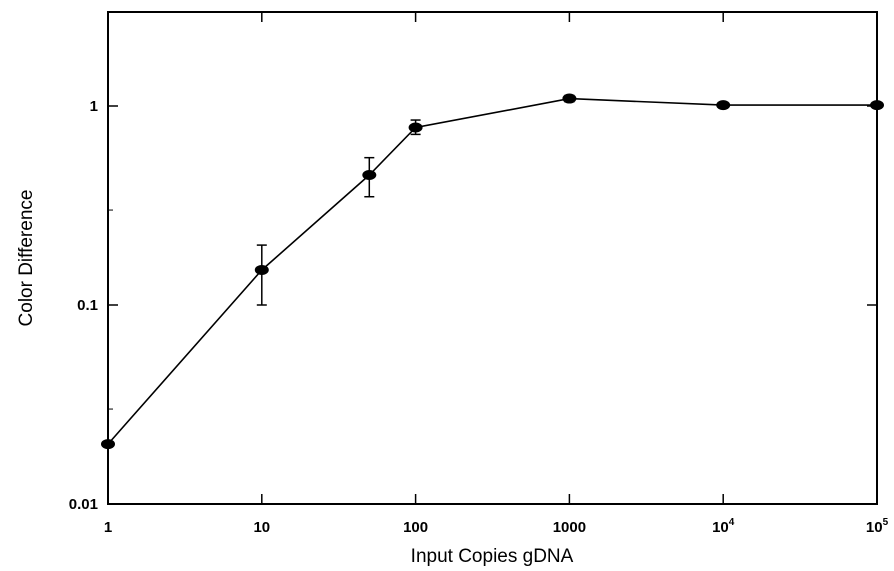  Describe the element at coordinates (723, 526) in the screenshot. I see `x-tick-label: 10⁴` at that location.